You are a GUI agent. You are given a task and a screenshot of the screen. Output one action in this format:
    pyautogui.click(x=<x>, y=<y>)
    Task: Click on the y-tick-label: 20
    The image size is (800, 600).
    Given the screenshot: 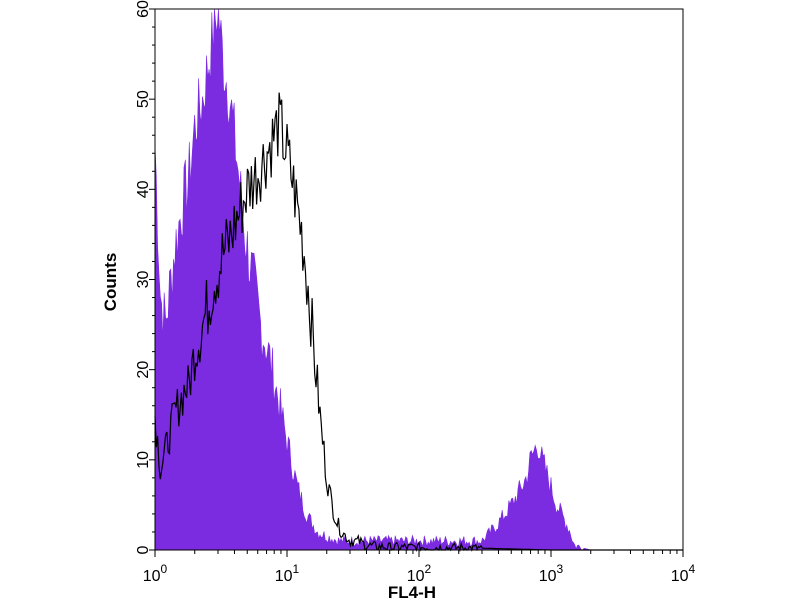 What is the action you would take?
    pyautogui.click(x=143, y=370)
    